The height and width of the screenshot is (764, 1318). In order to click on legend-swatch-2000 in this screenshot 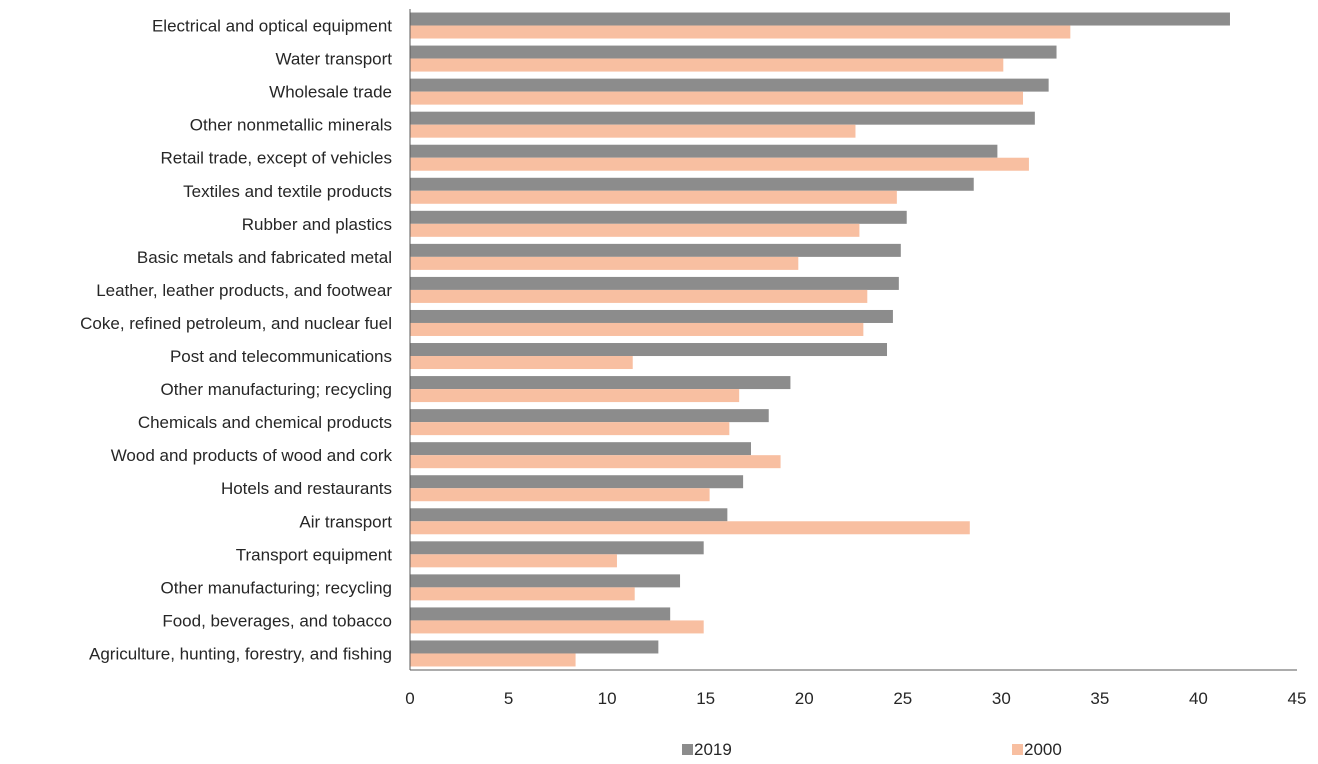, I will do `click(1017, 749)`.